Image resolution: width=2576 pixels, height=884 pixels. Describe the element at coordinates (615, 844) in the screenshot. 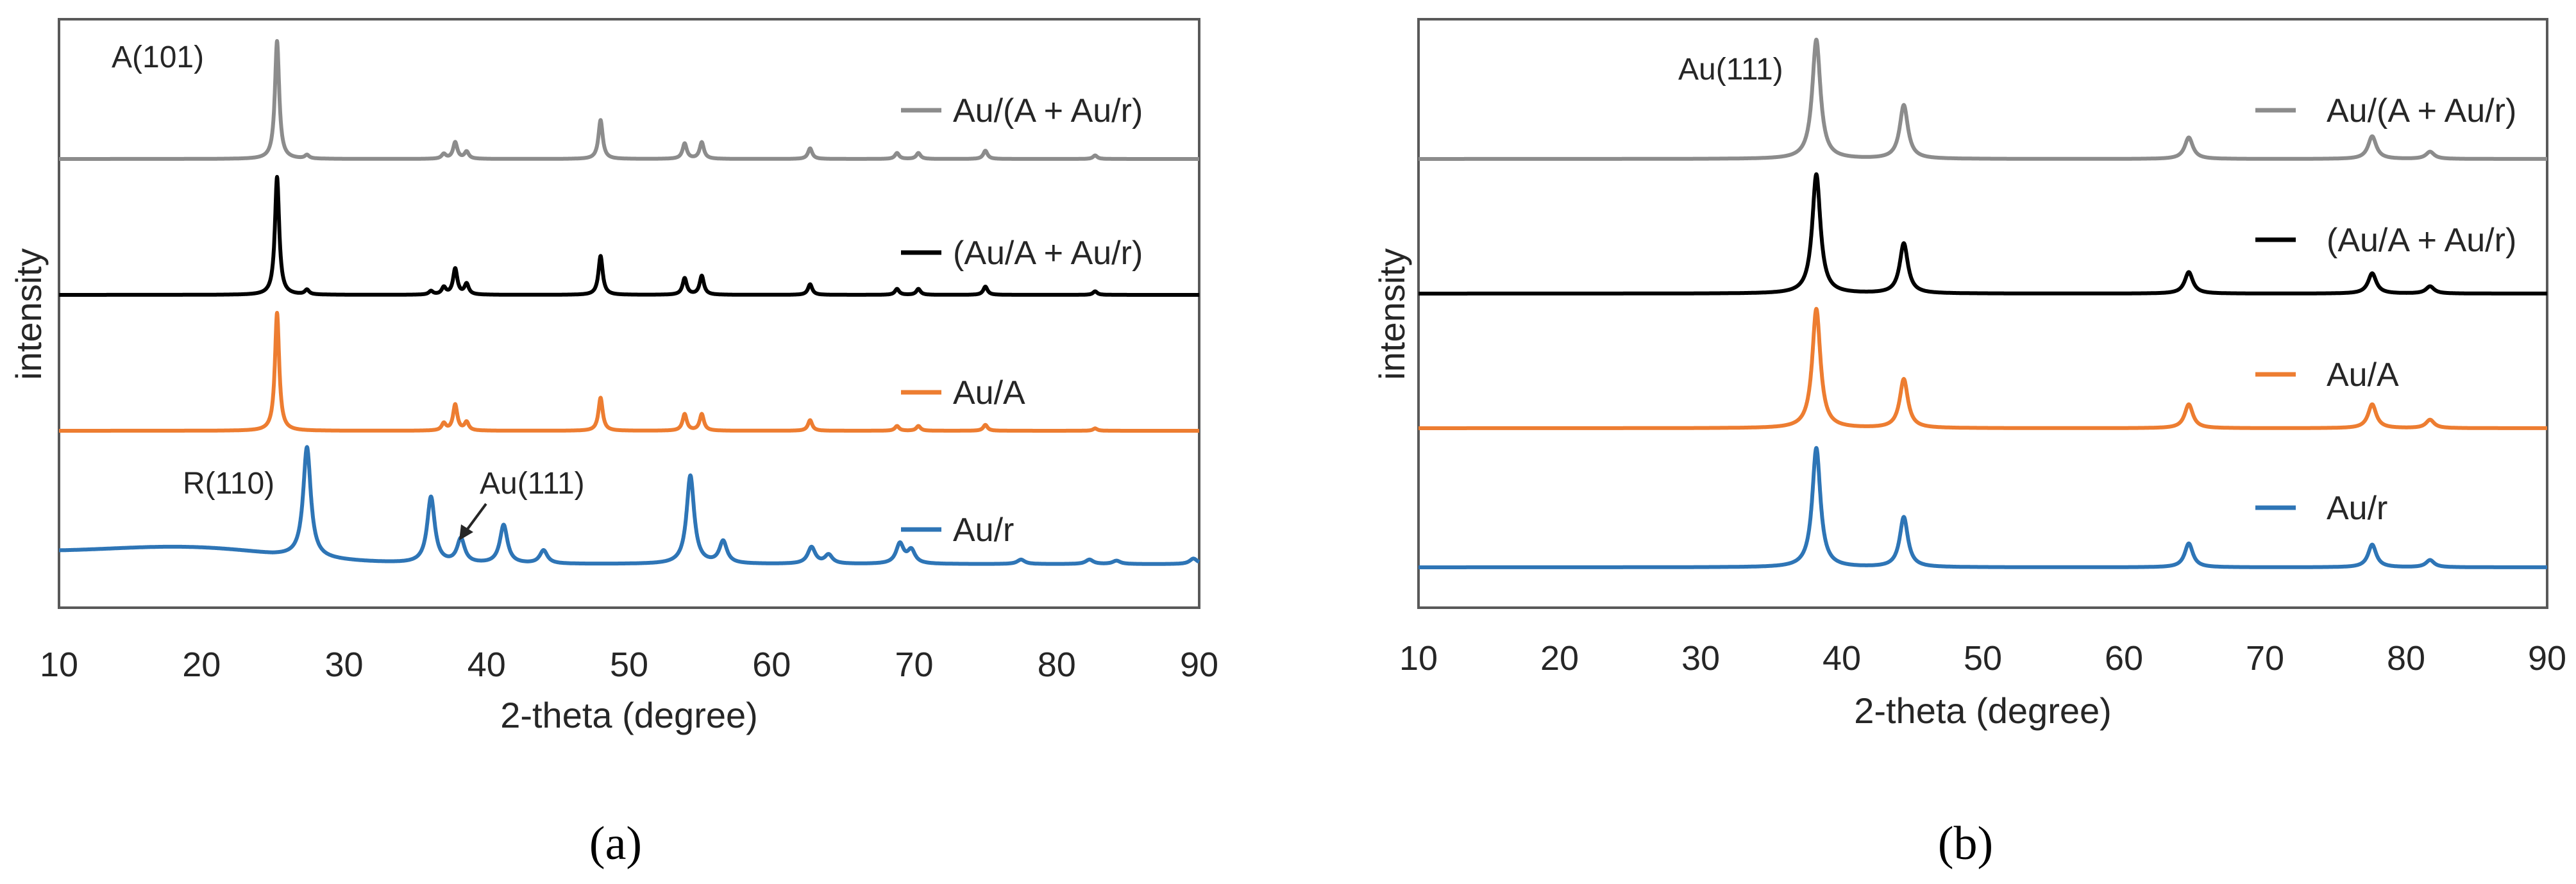

I see `panel-label-a: (a)` at that location.